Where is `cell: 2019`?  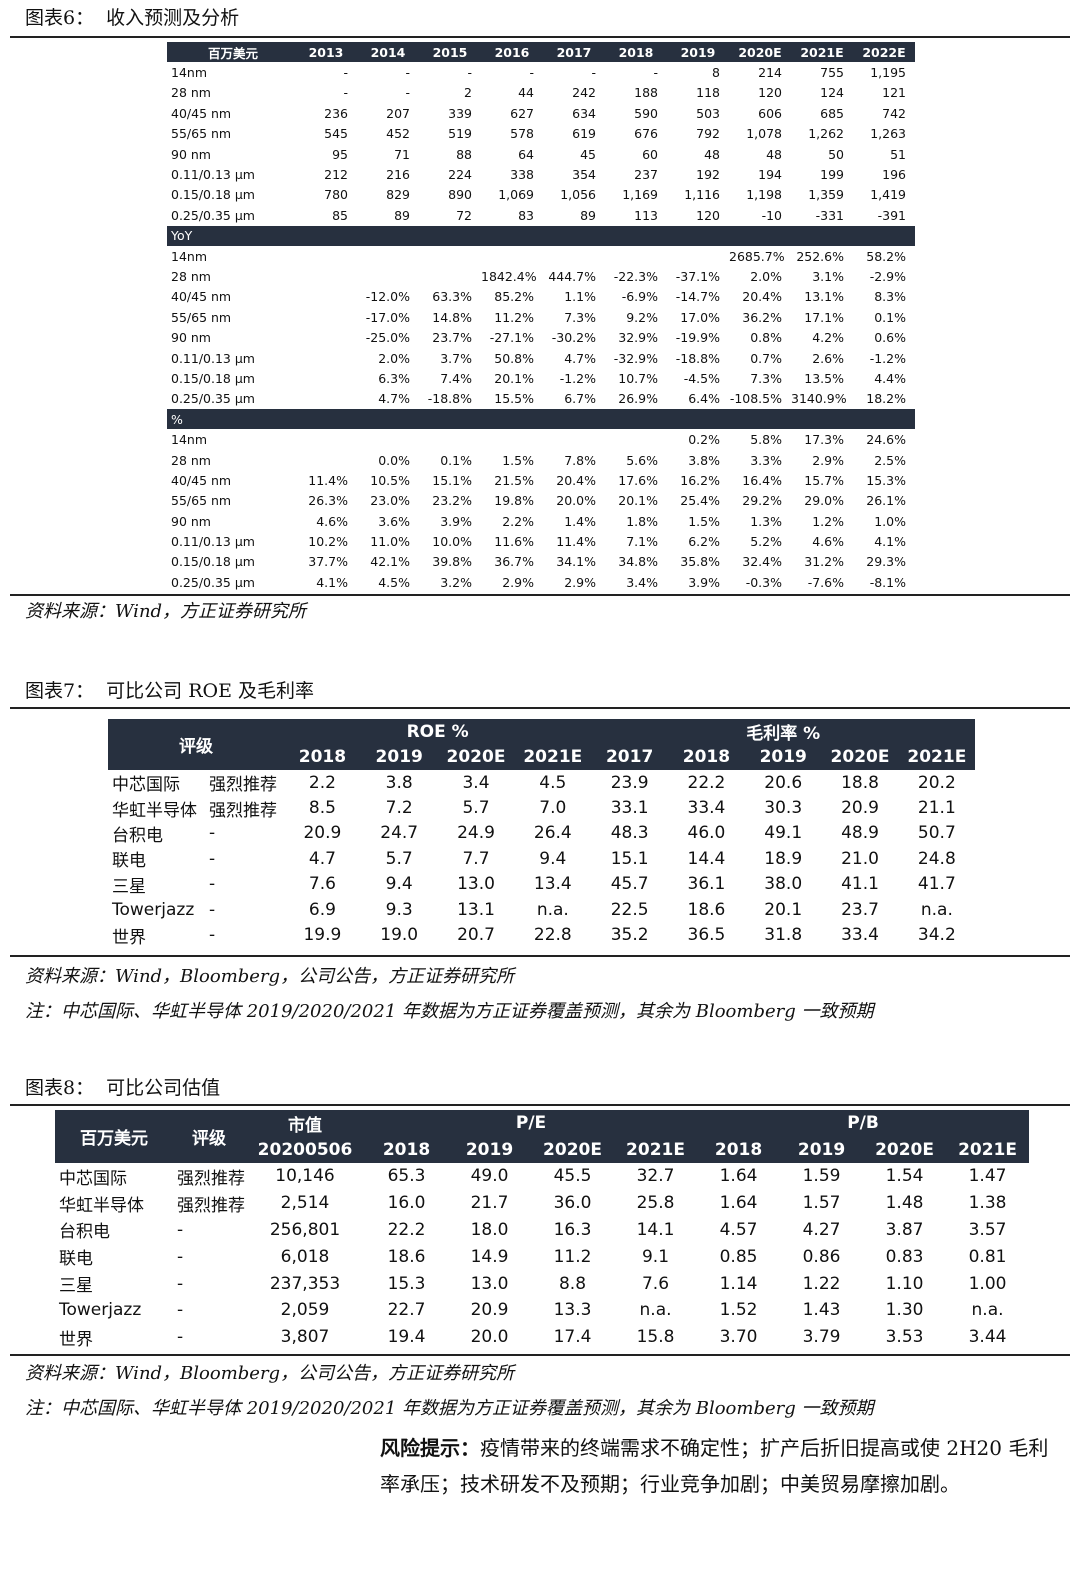
cell: 2019 is located at coordinates (489, 1149).